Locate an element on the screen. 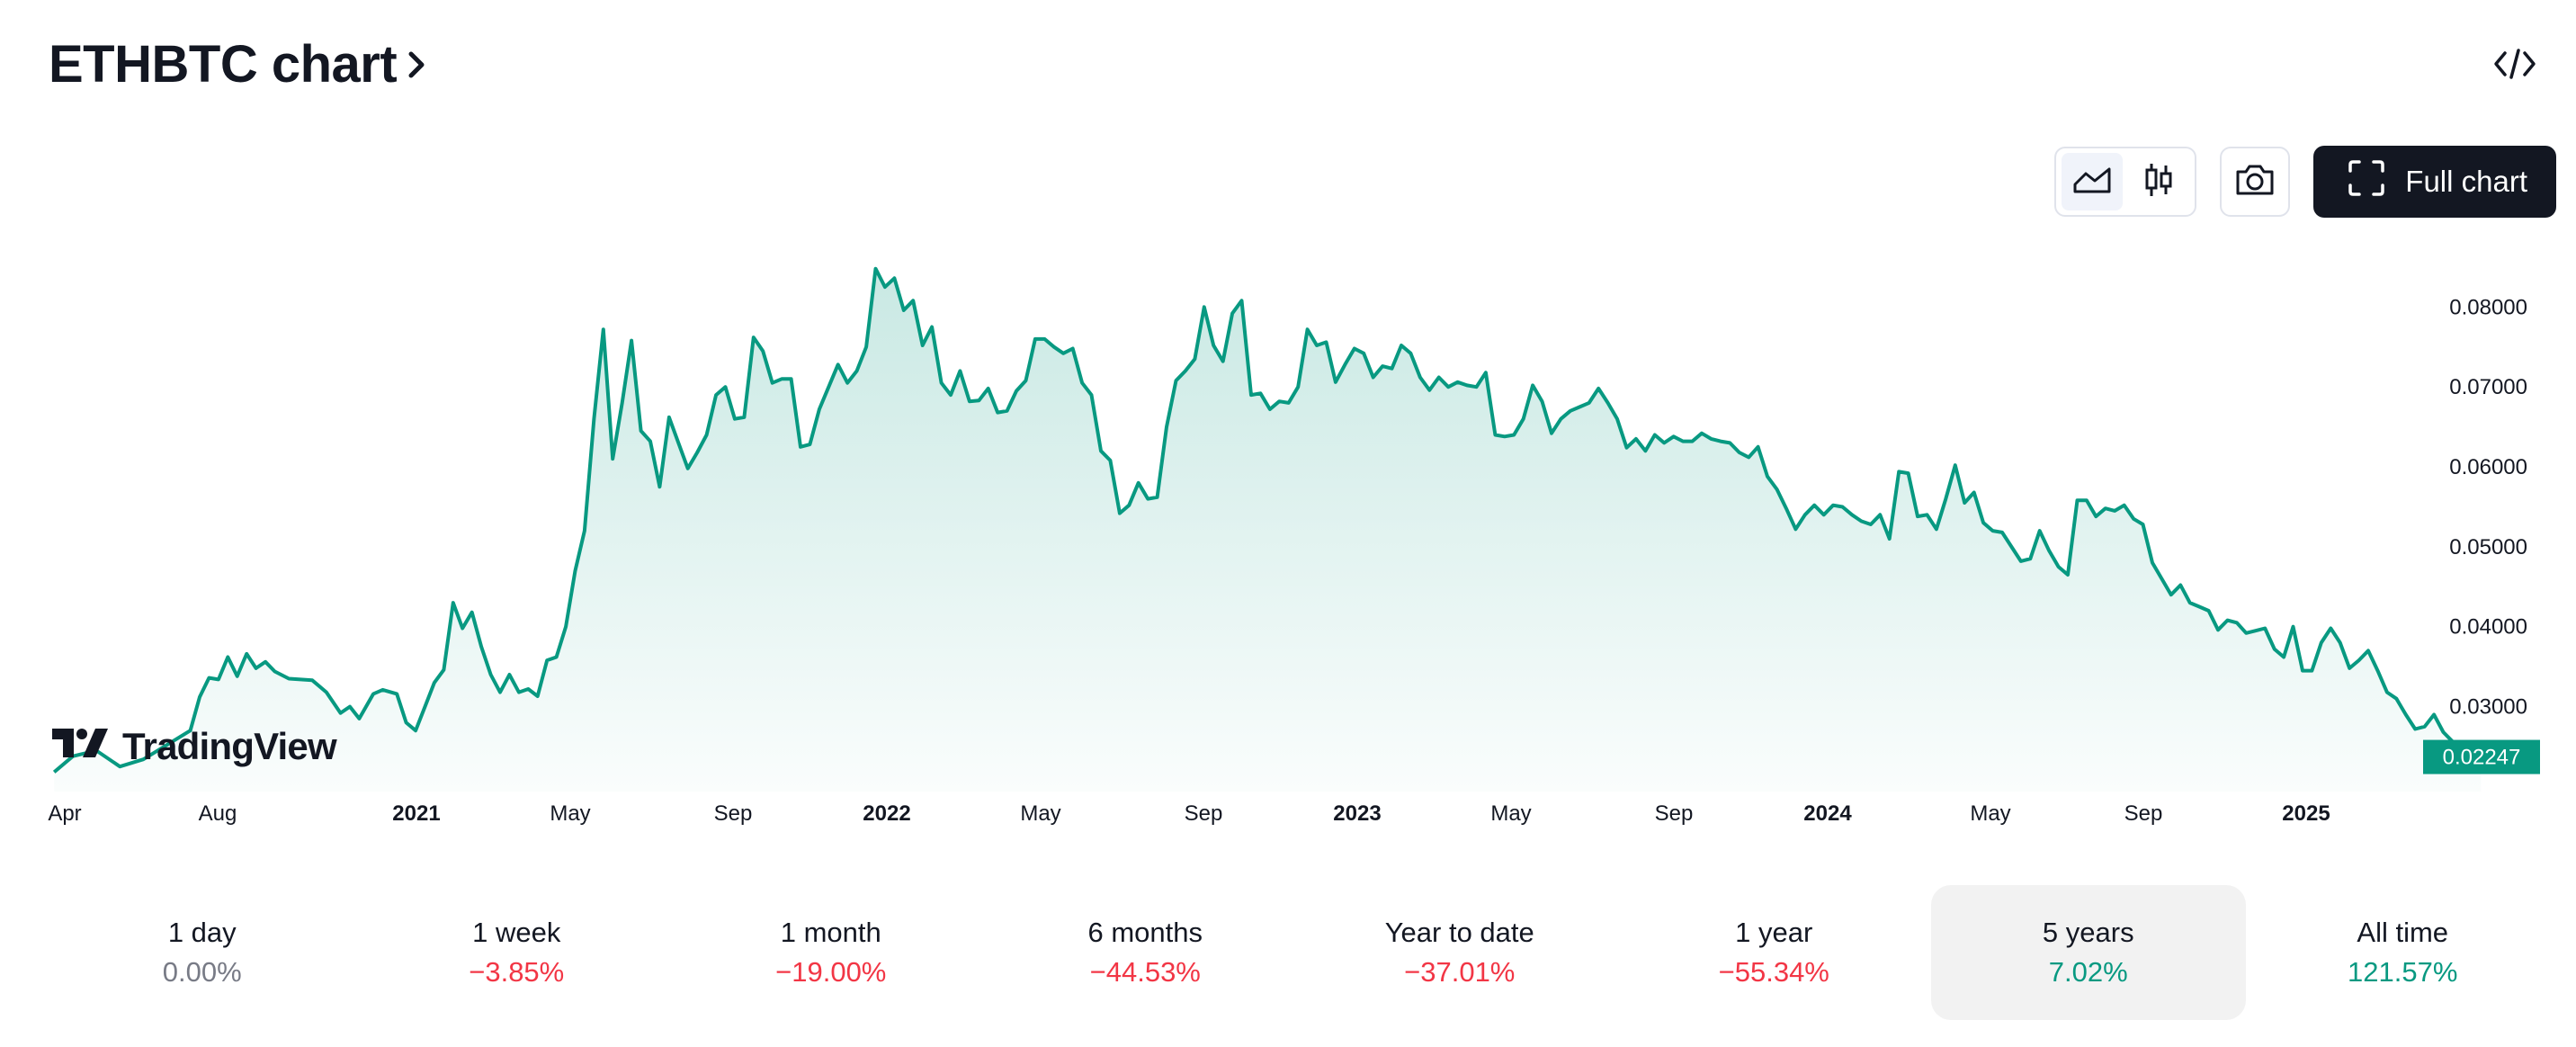  period-tab-1-month: 1 month −19.00% is located at coordinates (831, 953).